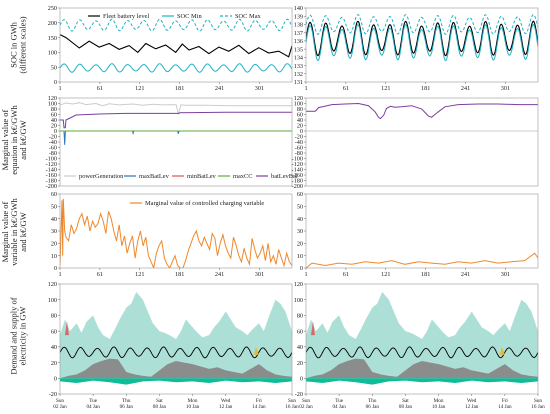 Image resolution: width=550 pixels, height=414 pixels. What do you see at coordinates (305, 88) in the screenshot?
I see `x-tick-label: 1` at bounding box center [305, 88].